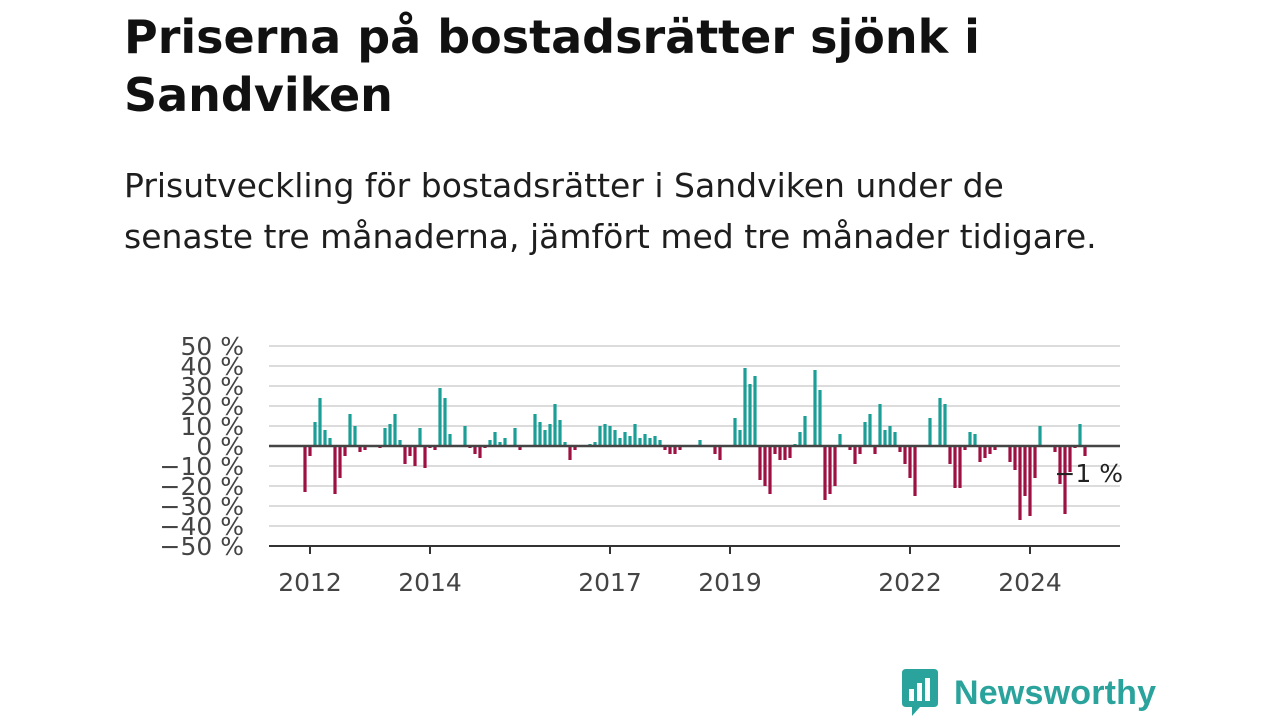  Describe the element at coordinates (212, 406) in the screenshot. I see `y-tick-label: 20 %` at that location.